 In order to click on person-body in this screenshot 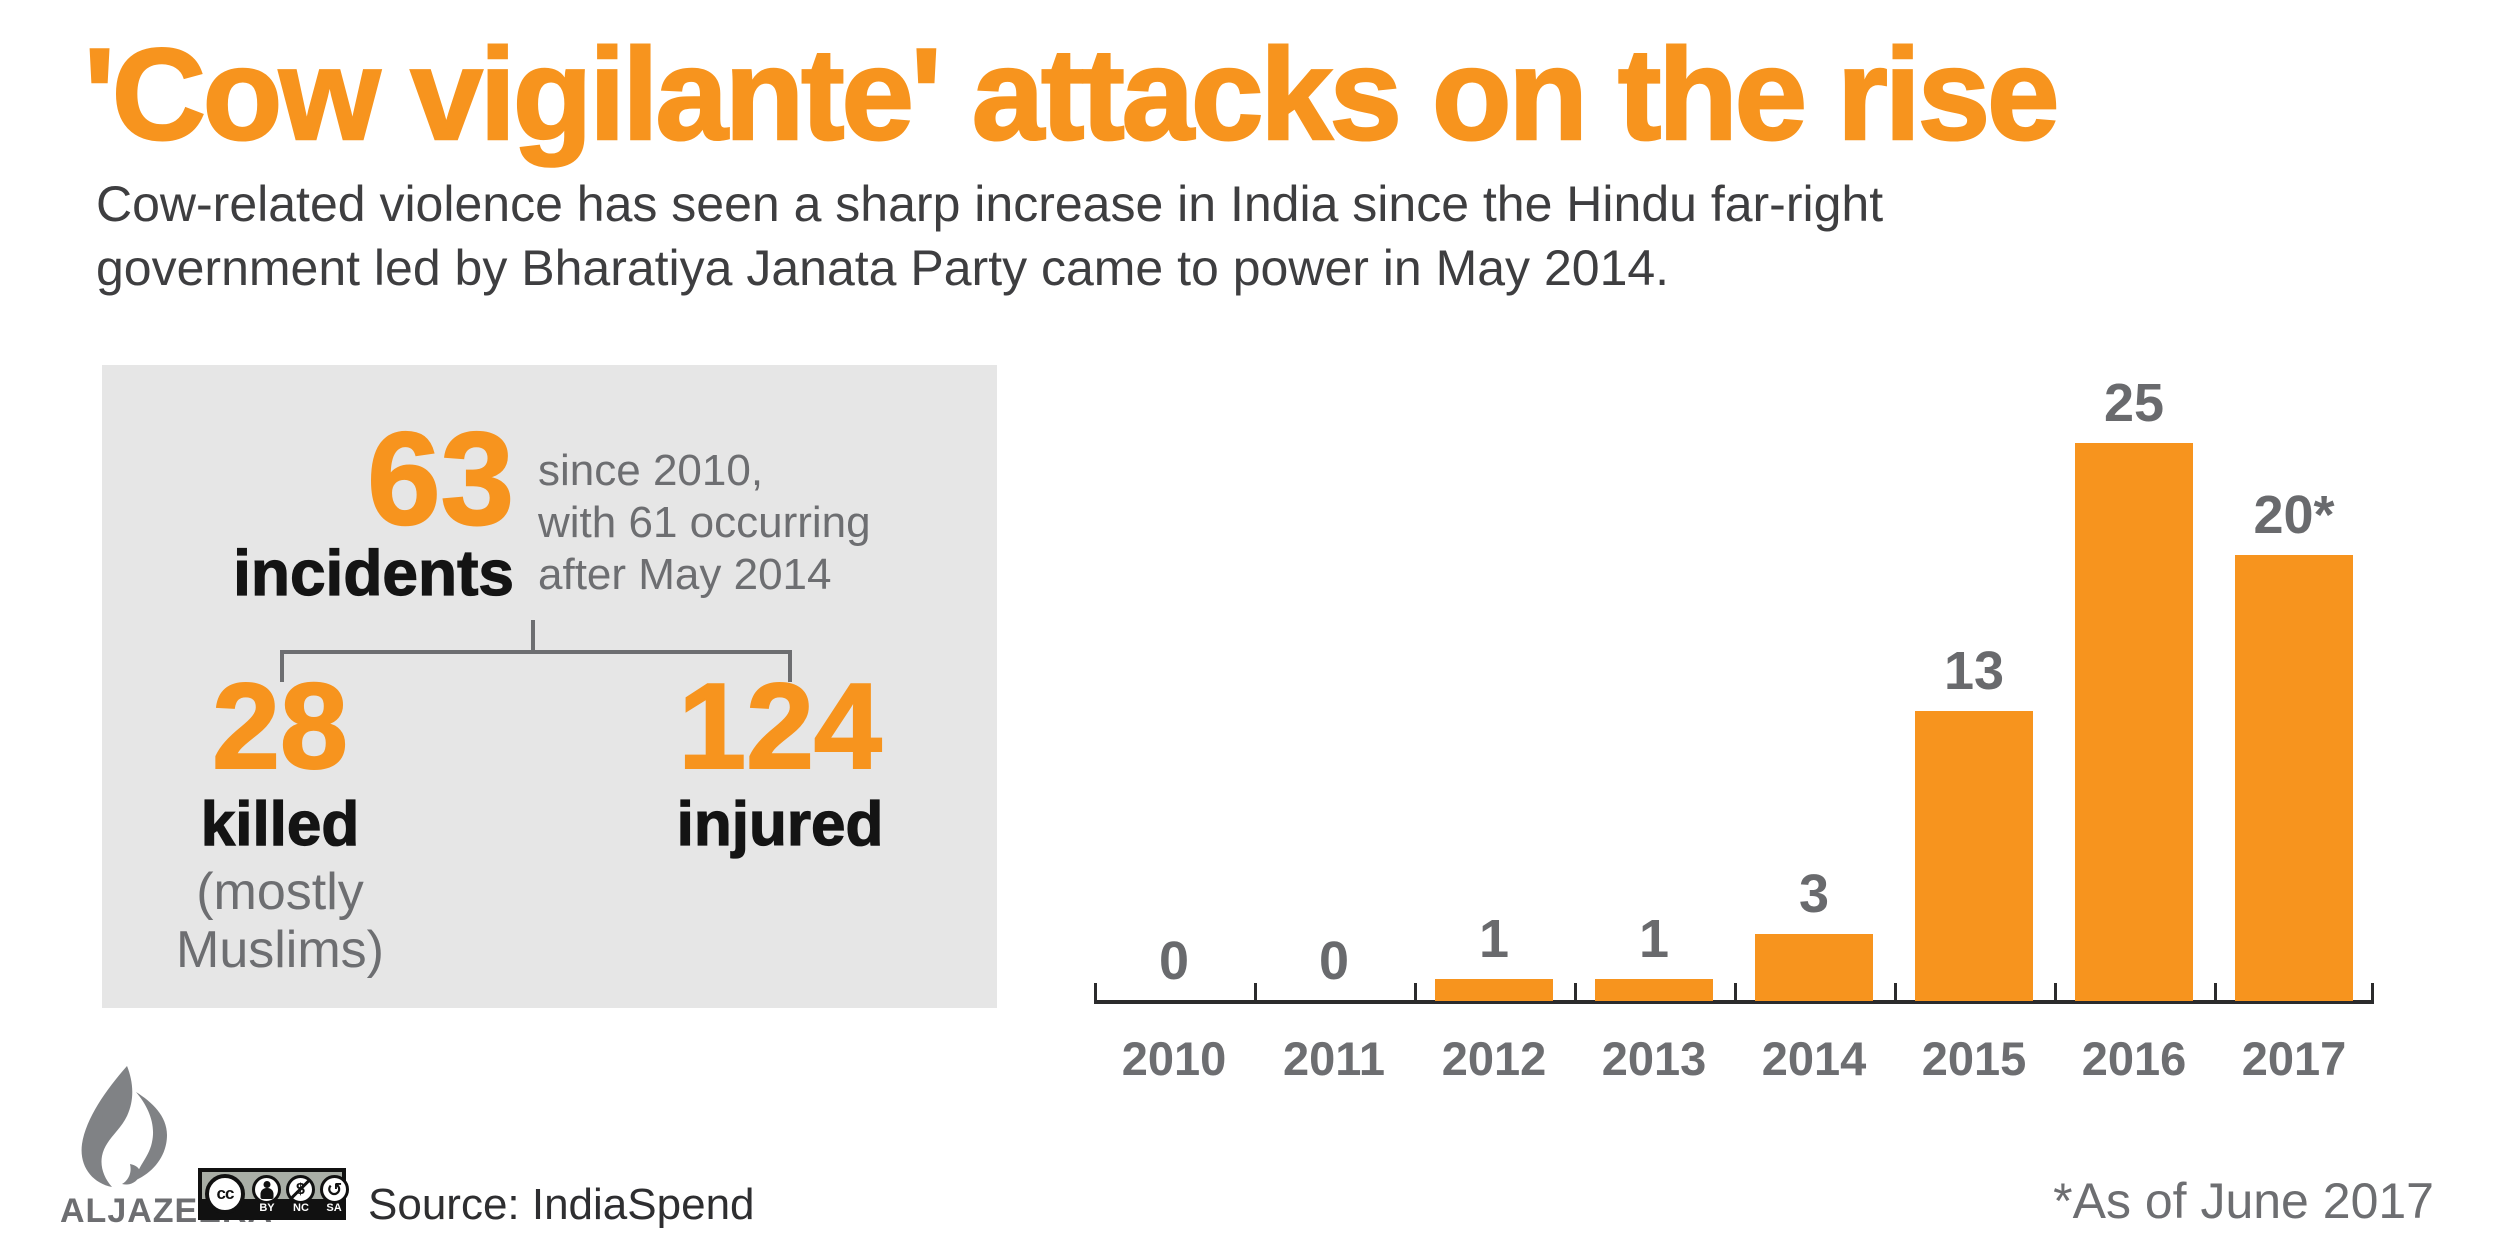, I will do `click(266, 1193)`.